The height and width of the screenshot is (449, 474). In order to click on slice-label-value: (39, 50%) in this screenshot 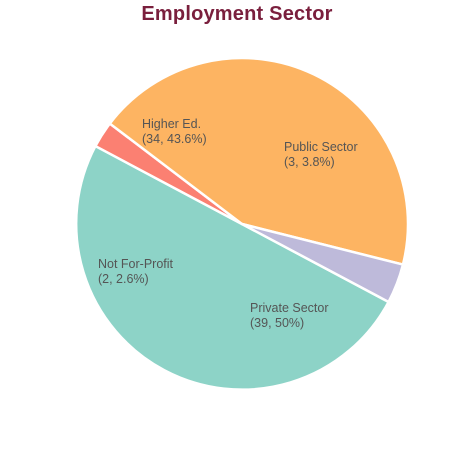, I will do `click(277, 323)`.